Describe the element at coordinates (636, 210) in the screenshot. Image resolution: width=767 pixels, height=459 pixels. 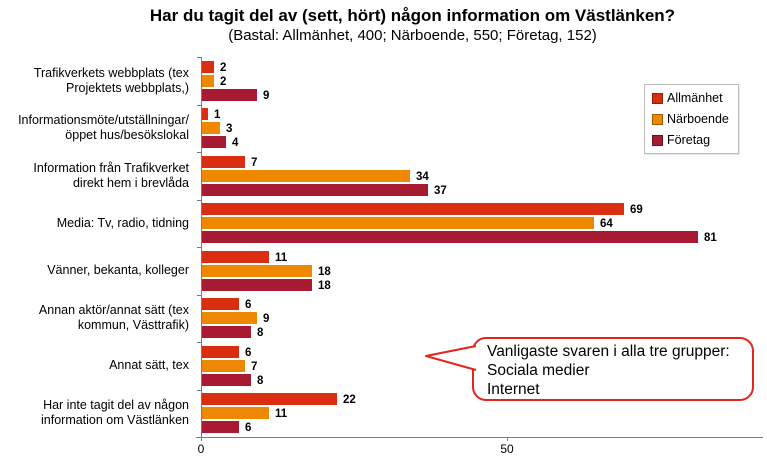
I see `bar-value: 69` at that location.